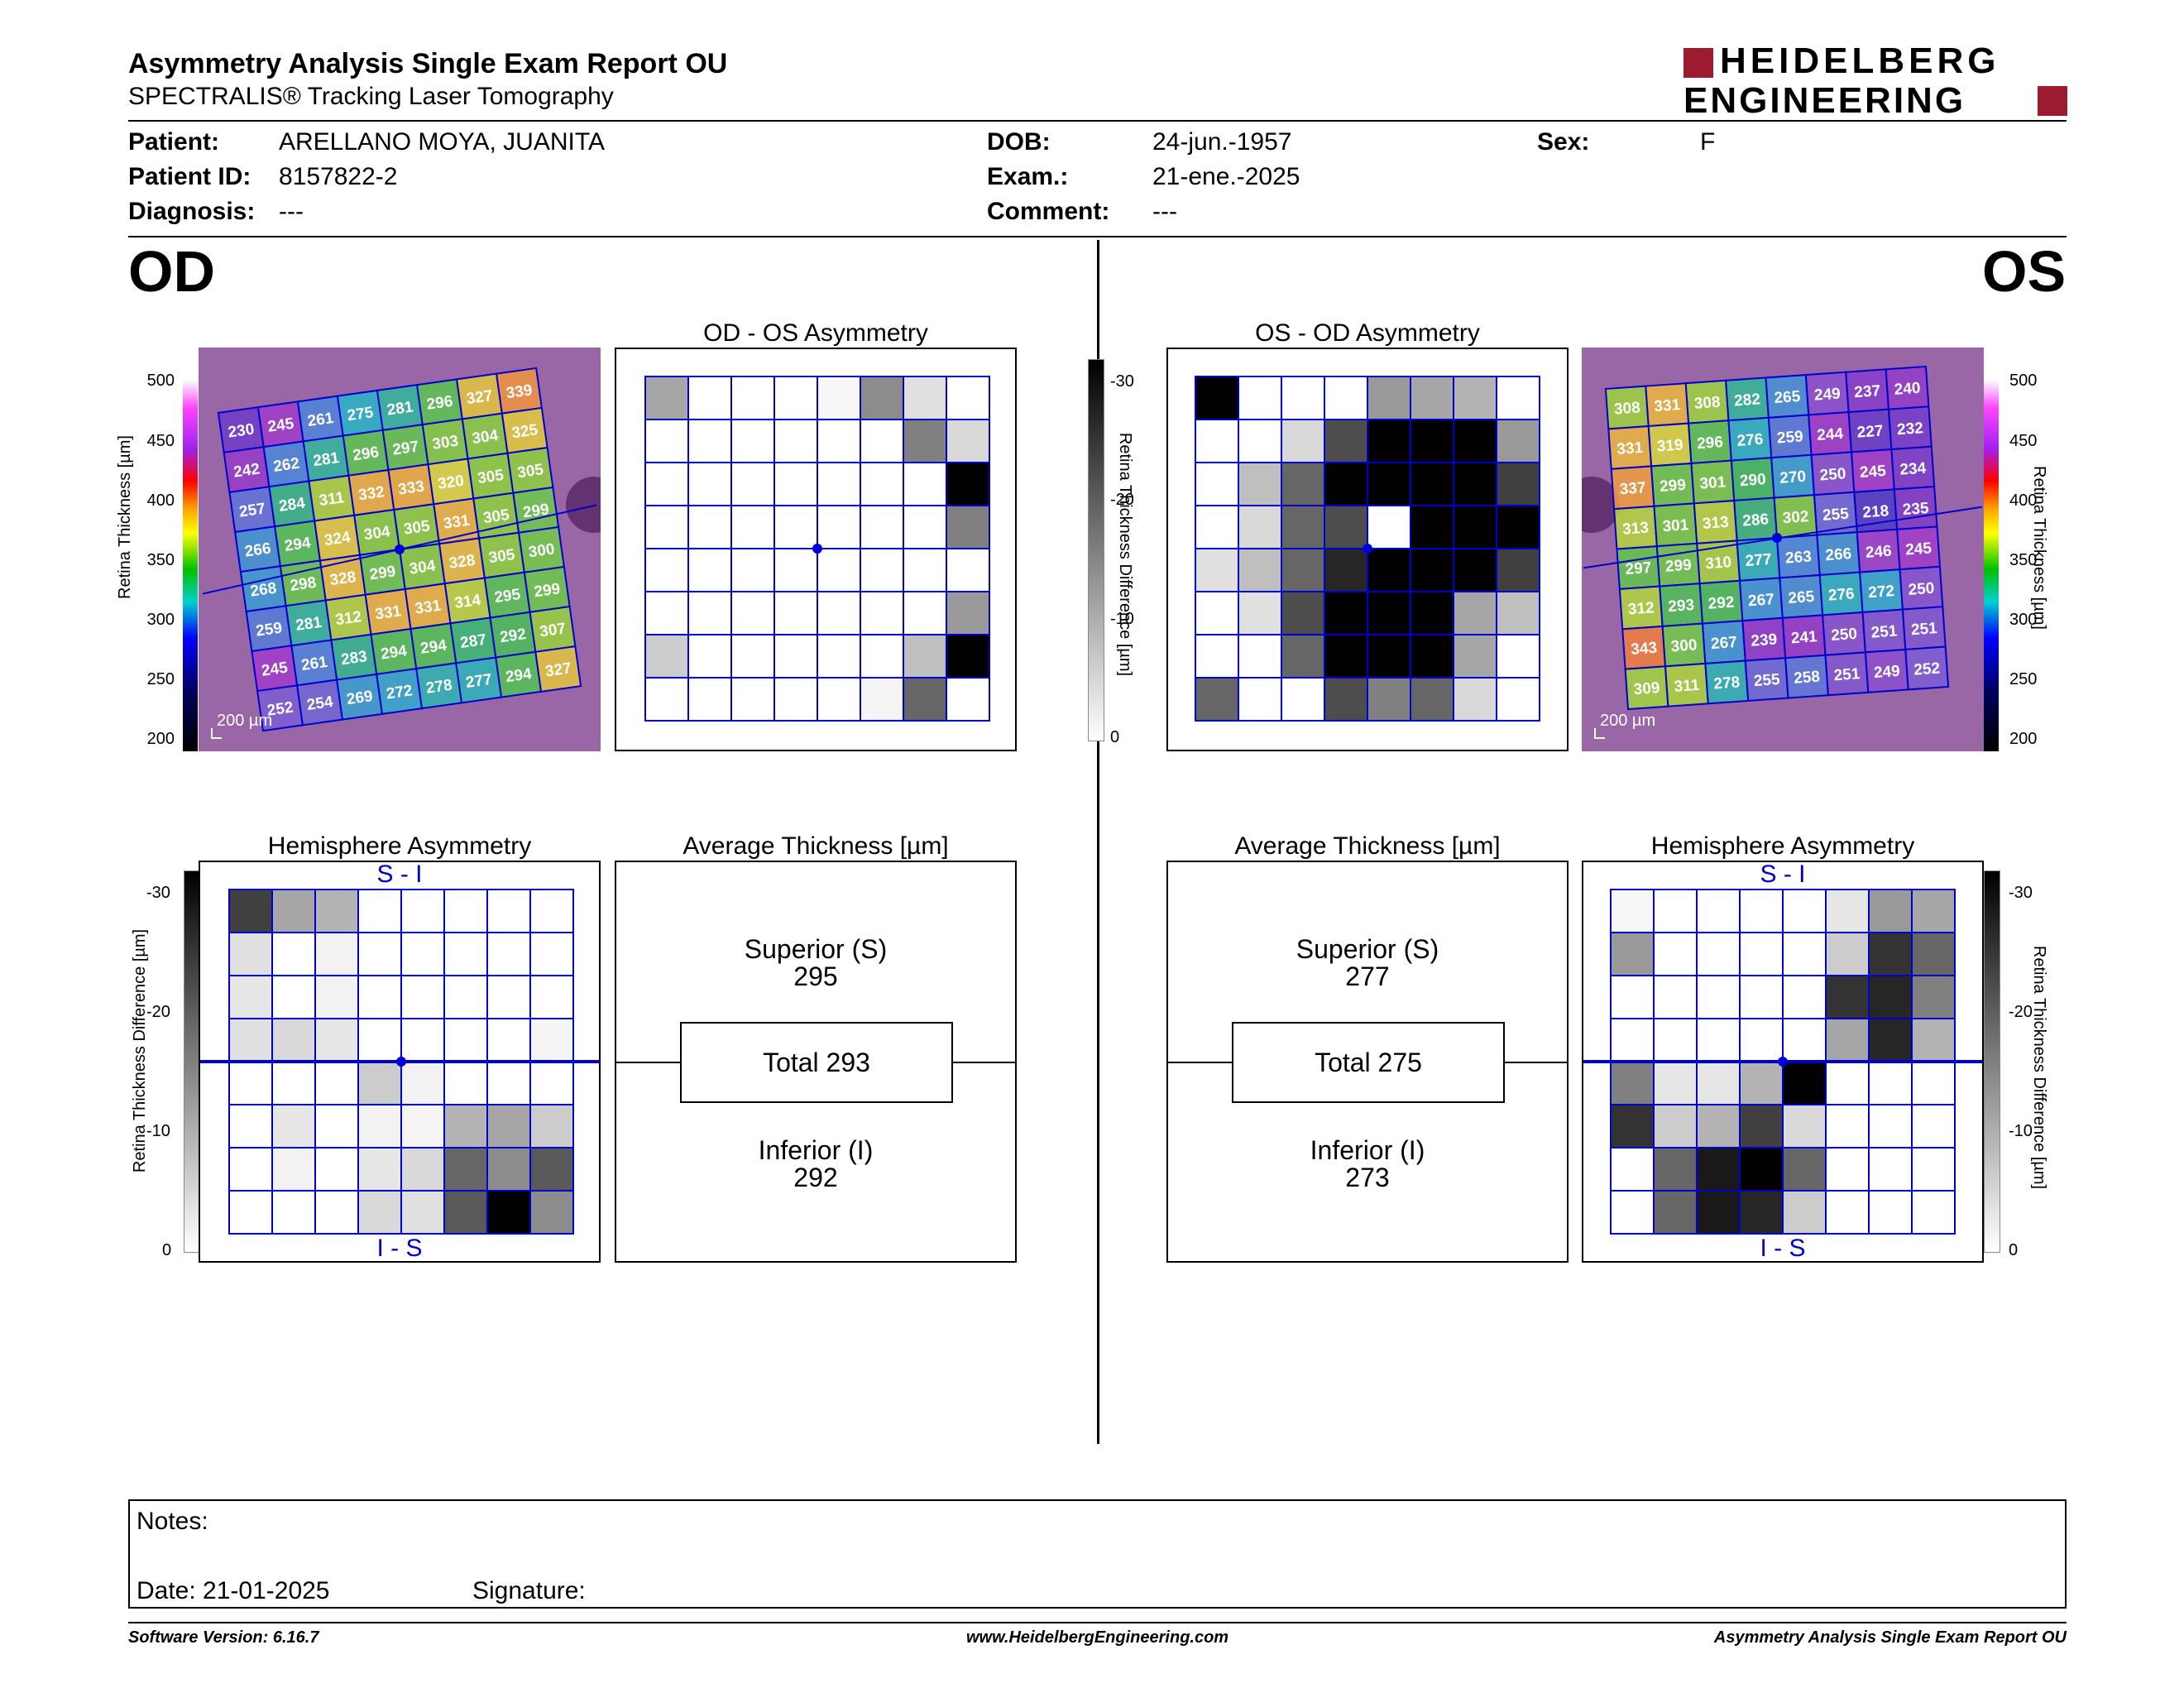  Describe the element at coordinates (1783, 1248) in the screenshot. I see `os-hemi-bottom-label: I - S` at that location.